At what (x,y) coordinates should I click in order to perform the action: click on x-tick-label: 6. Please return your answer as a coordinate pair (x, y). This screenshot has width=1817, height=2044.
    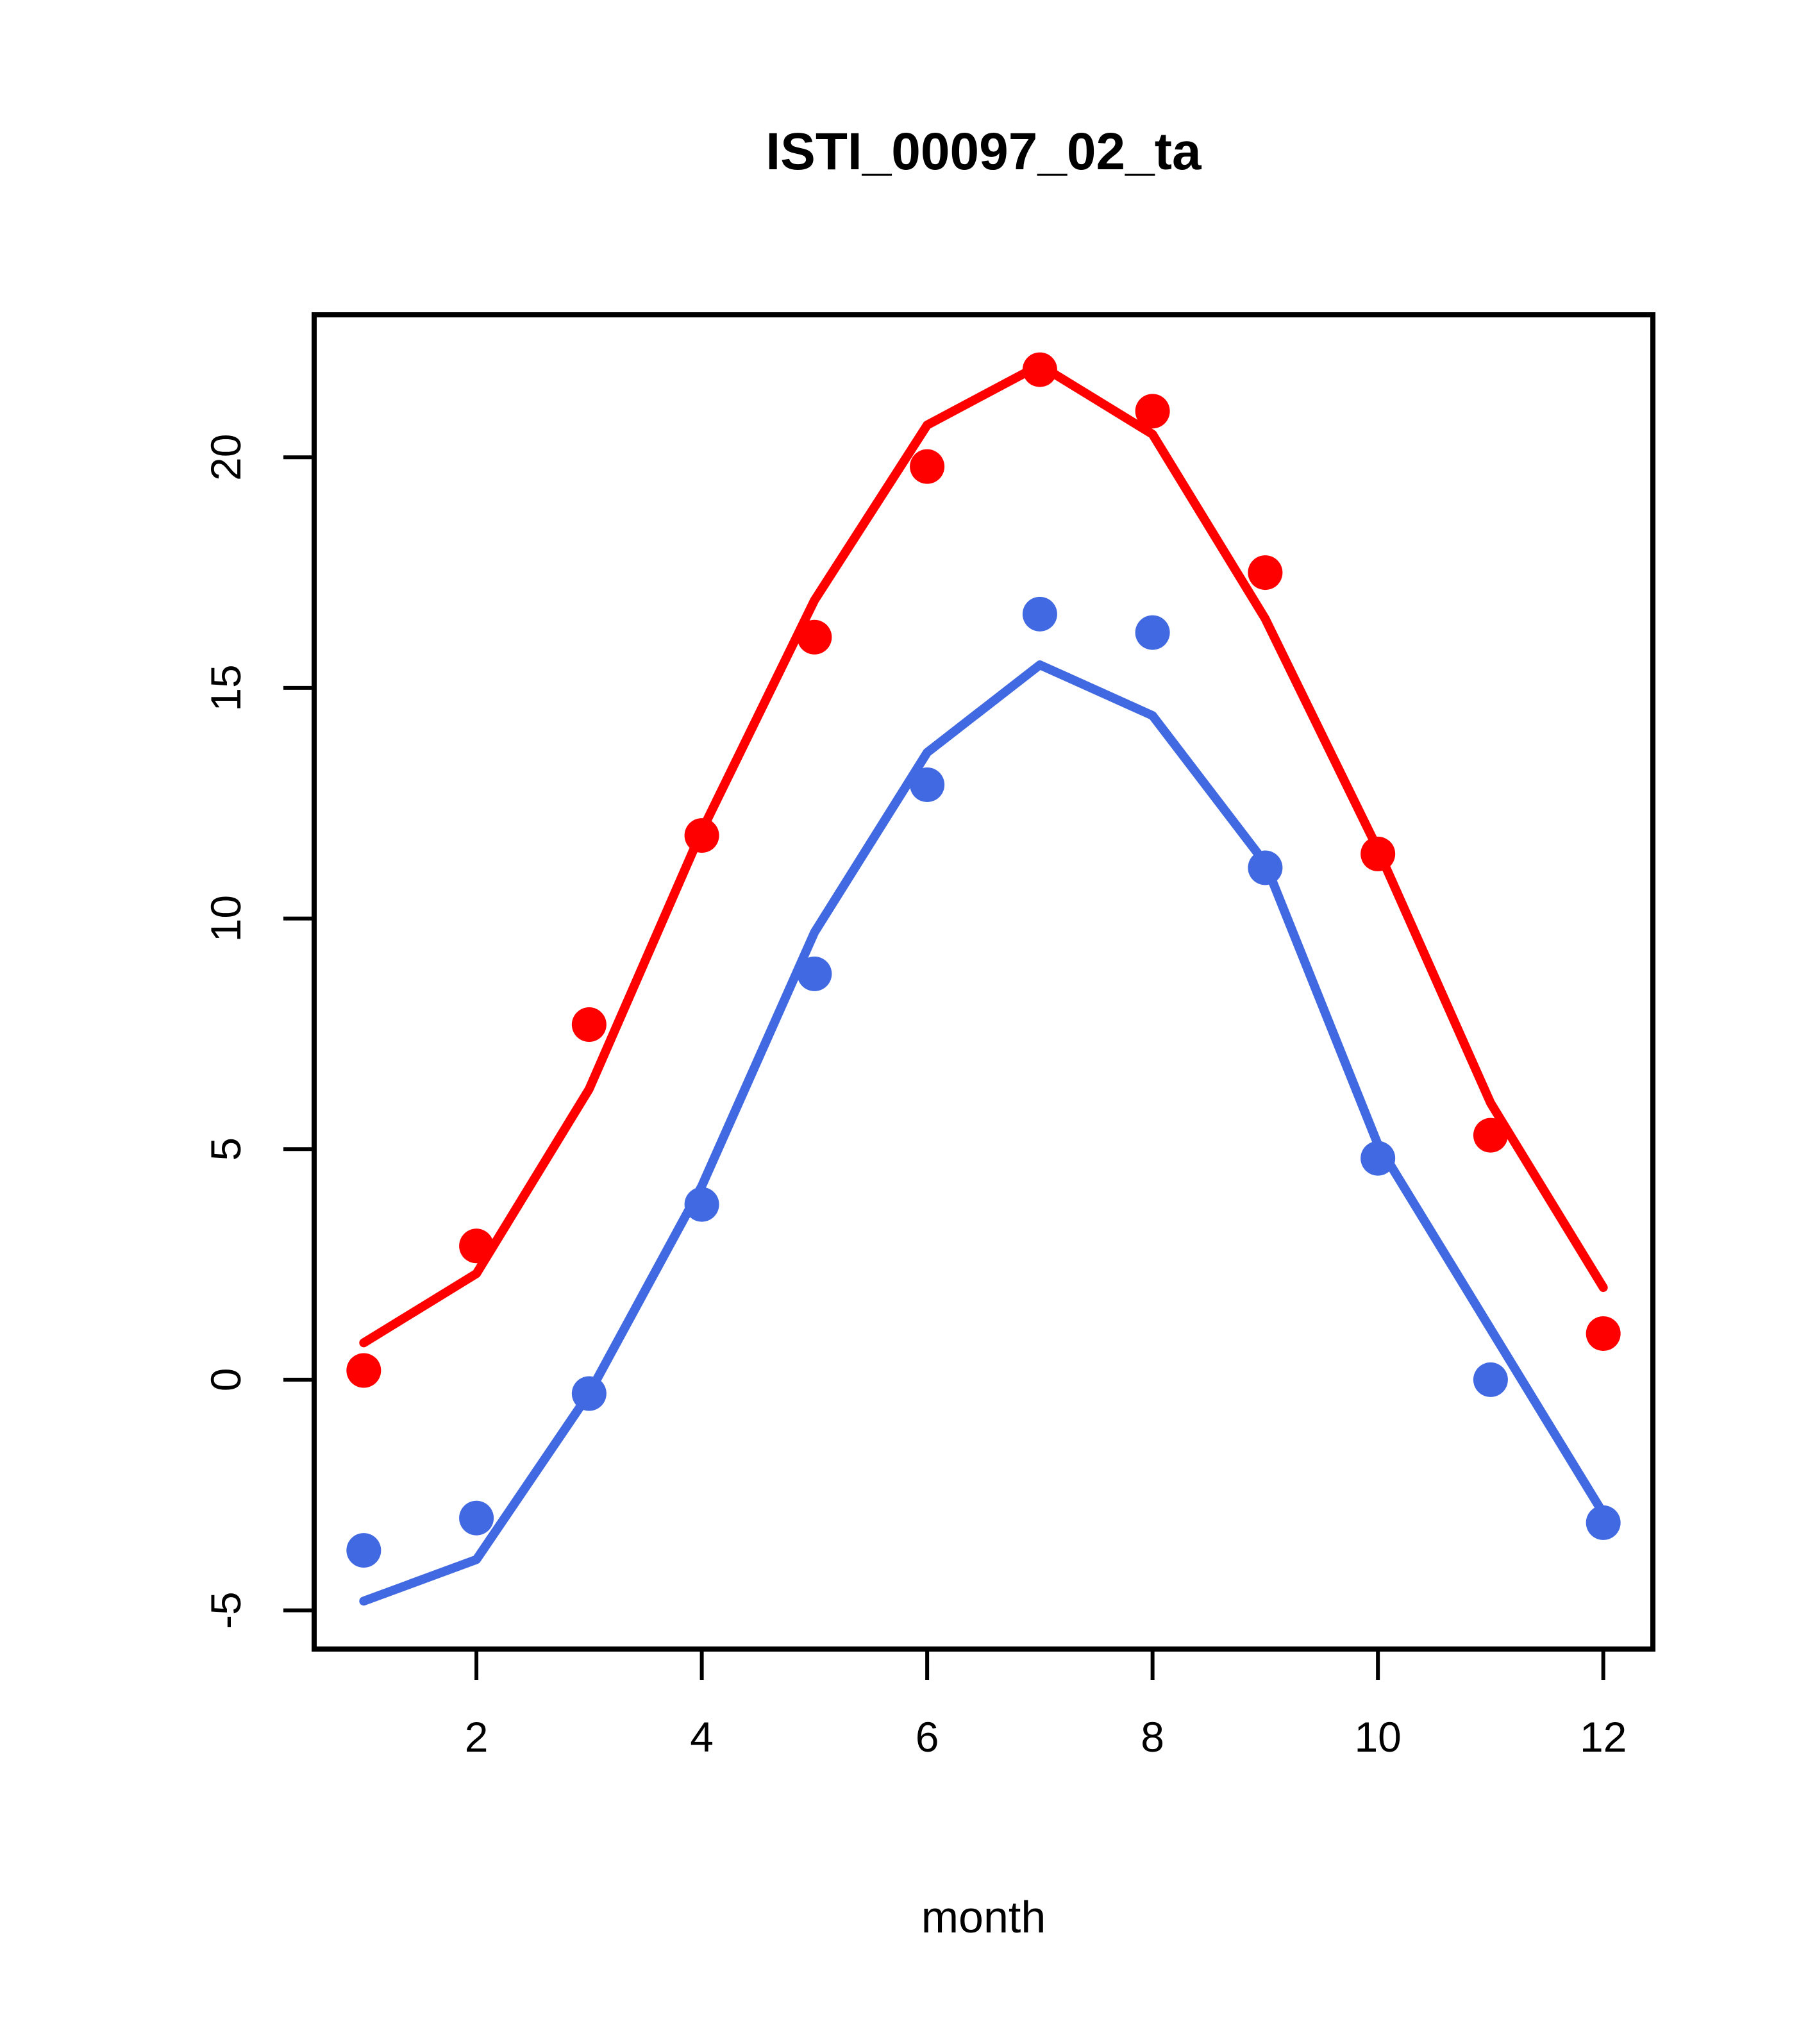
    Looking at the image, I should click on (928, 1737).